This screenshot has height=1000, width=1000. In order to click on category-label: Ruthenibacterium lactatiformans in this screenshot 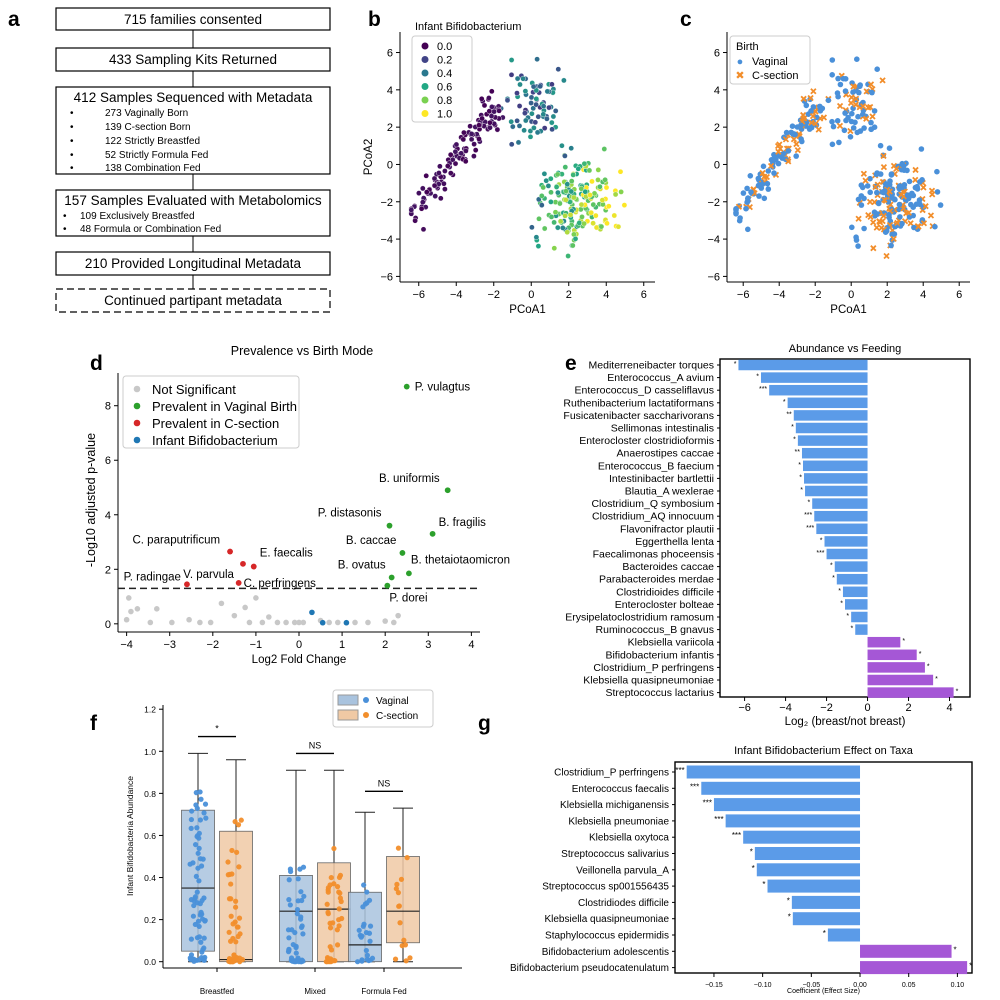, I will do `click(638, 403)`.